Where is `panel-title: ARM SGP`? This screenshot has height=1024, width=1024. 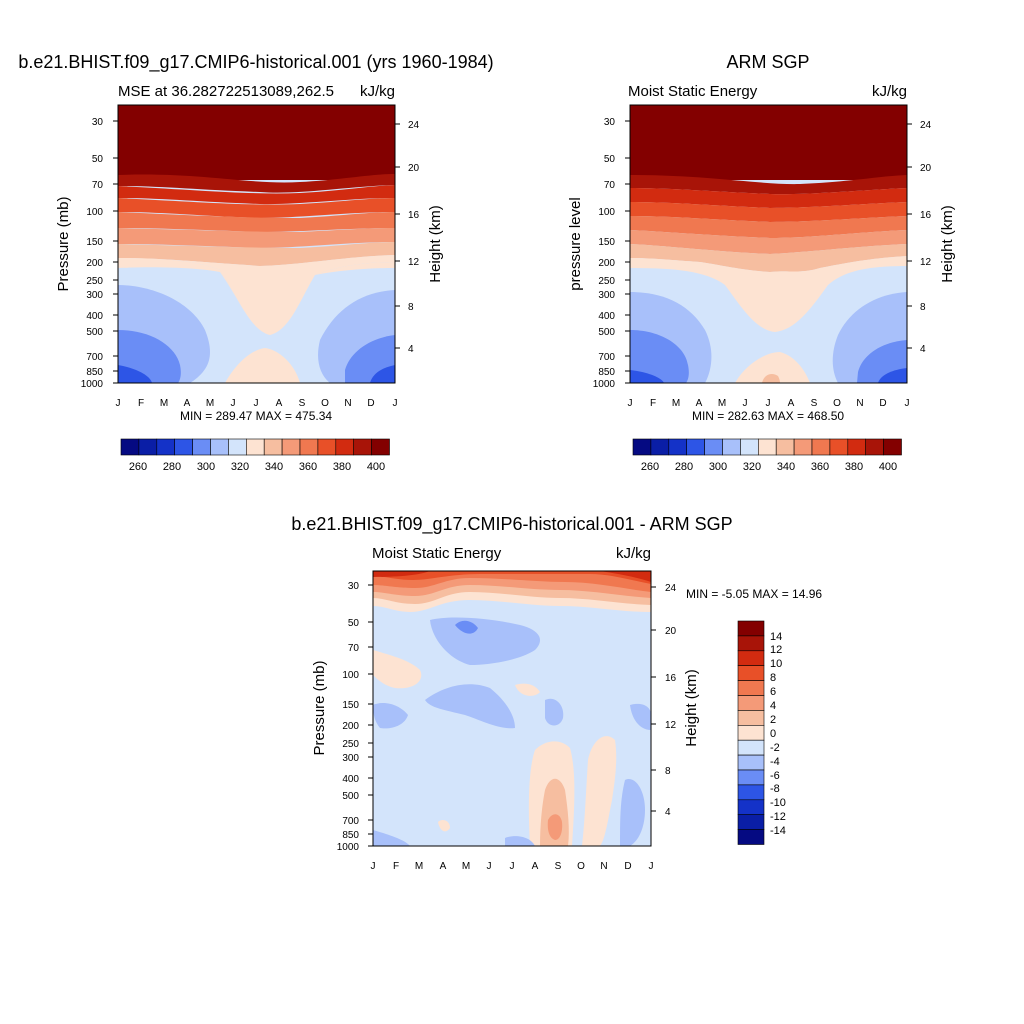 panel-title: ARM SGP is located at coordinates (767, 62).